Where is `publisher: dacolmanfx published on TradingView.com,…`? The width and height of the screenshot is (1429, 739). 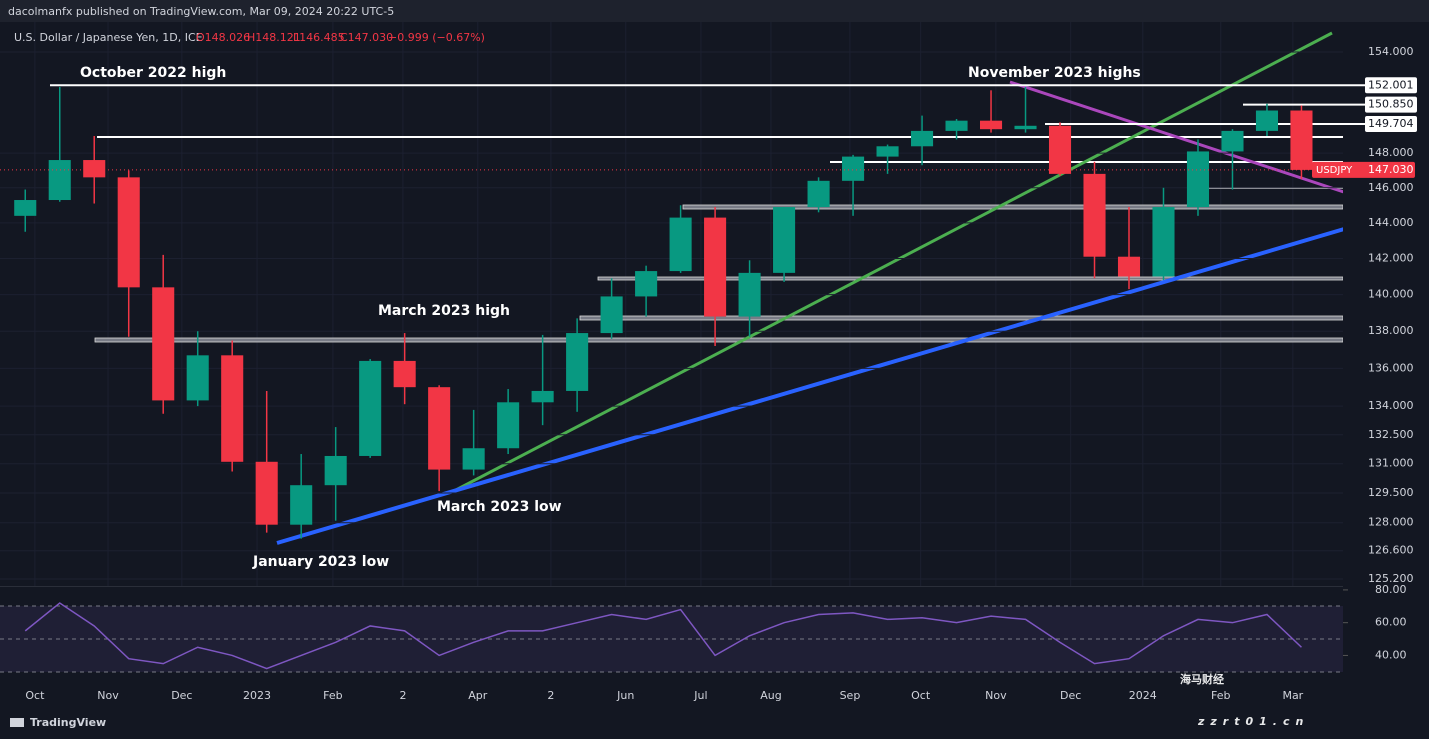 publisher: dacolmanfx published on TradingView.com,… is located at coordinates (201, 11).